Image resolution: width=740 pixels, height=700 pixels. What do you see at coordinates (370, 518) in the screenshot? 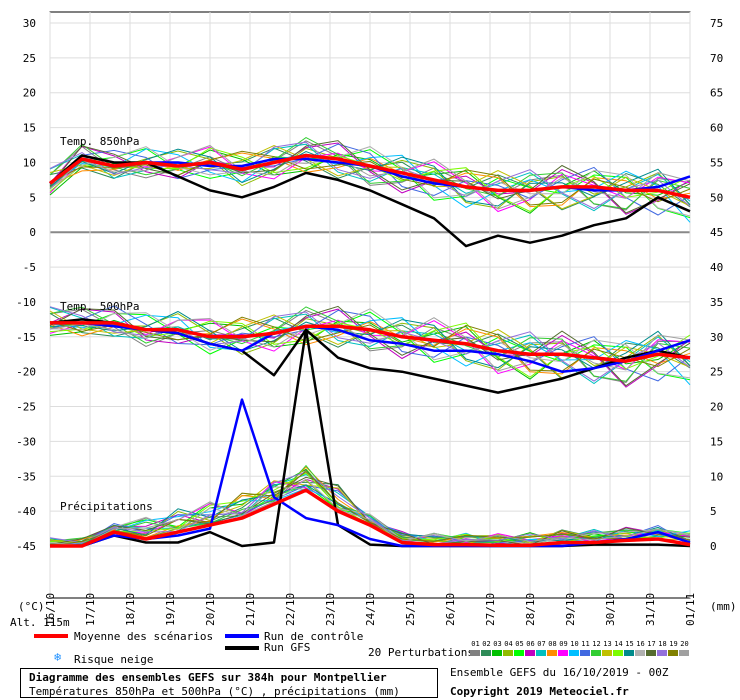
I see `series-line-mean-precip` at bounding box center [370, 518].